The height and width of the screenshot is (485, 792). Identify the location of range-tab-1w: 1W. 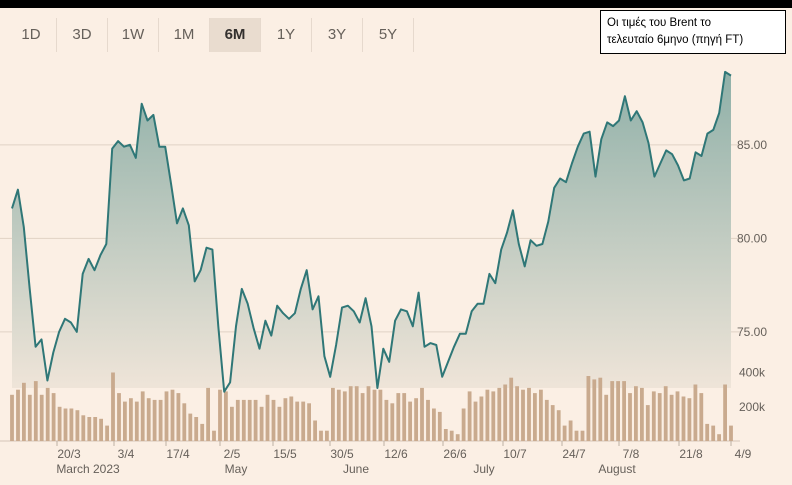
(133, 35).